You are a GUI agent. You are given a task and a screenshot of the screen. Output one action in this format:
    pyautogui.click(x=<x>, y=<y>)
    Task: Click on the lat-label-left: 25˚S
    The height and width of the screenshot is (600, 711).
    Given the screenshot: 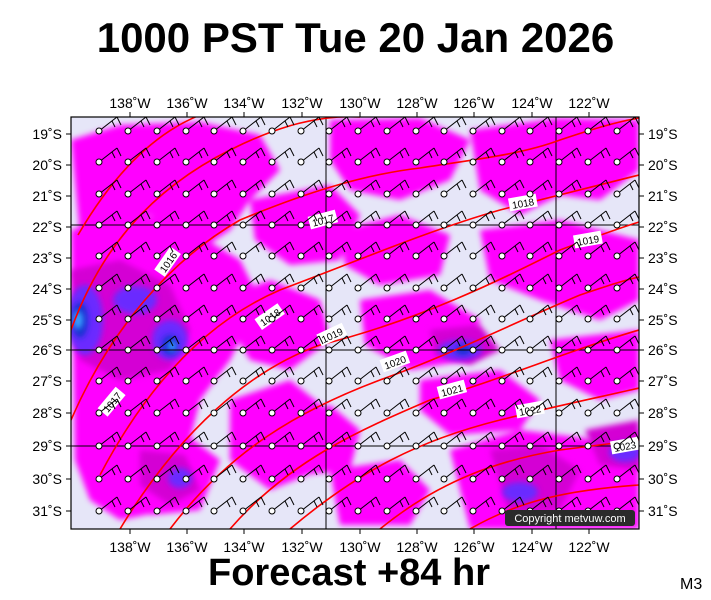 What is the action you would take?
    pyautogui.click(x=47, y=320)
    